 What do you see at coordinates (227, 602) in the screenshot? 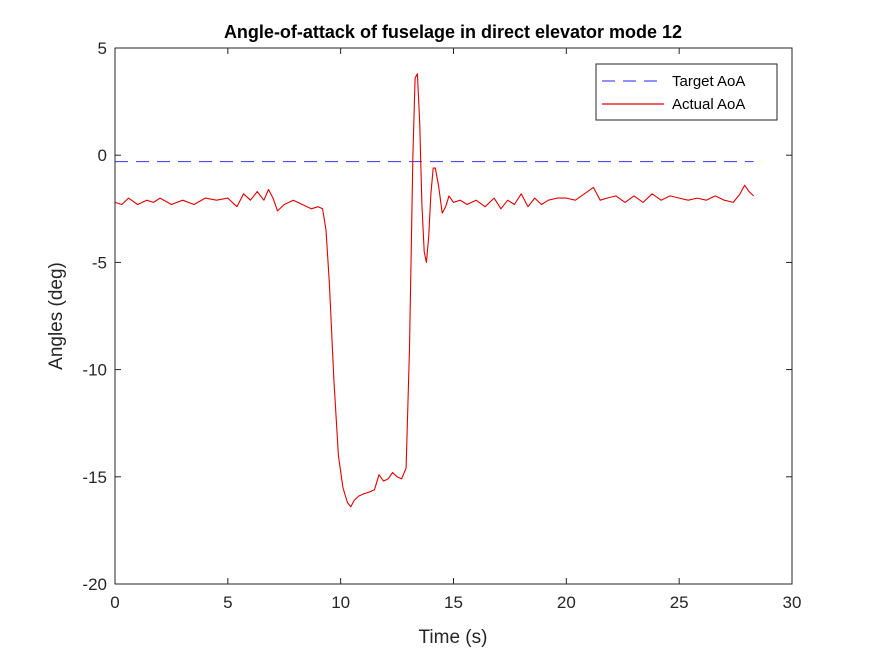
I see `x-tick-label: 5` at bounding box center [227, 602].